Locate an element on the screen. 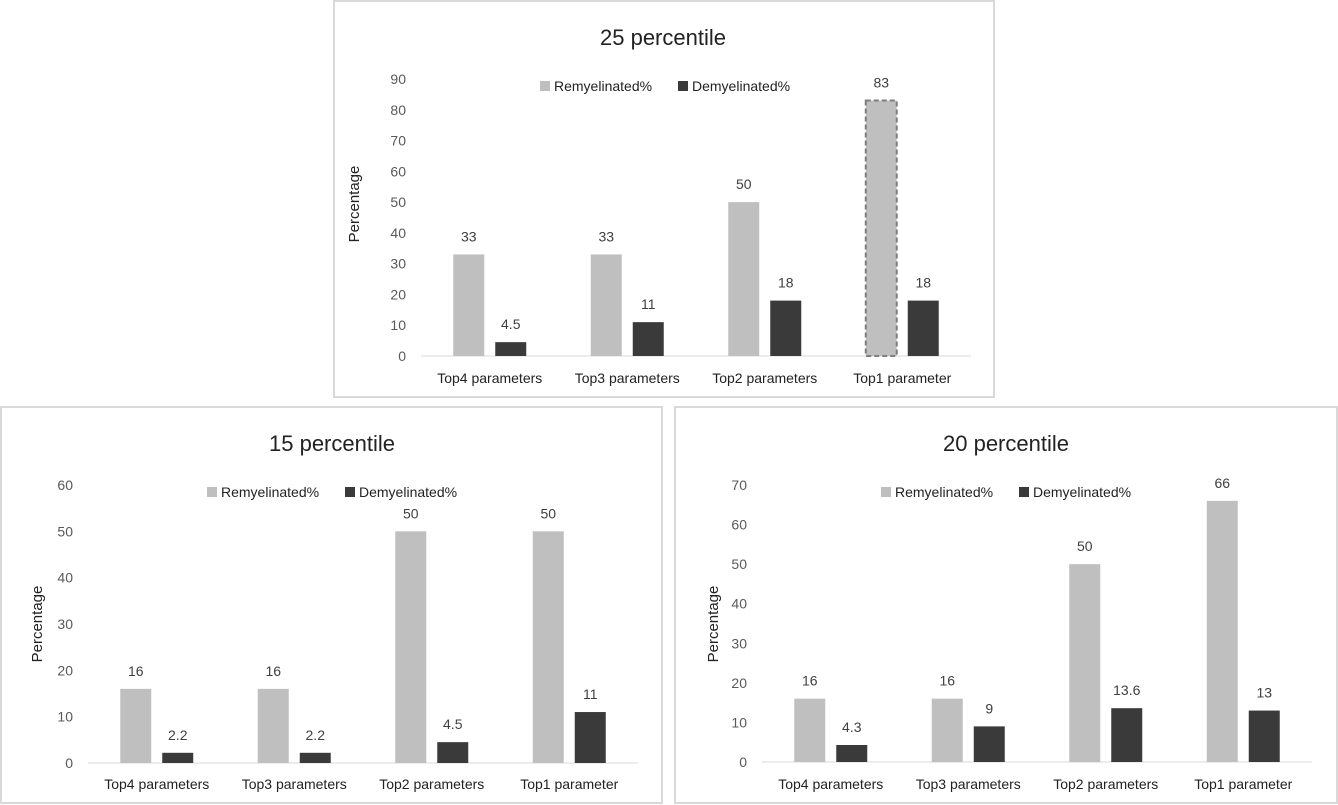  data-label: 83 is located at coordinates (881, 83).